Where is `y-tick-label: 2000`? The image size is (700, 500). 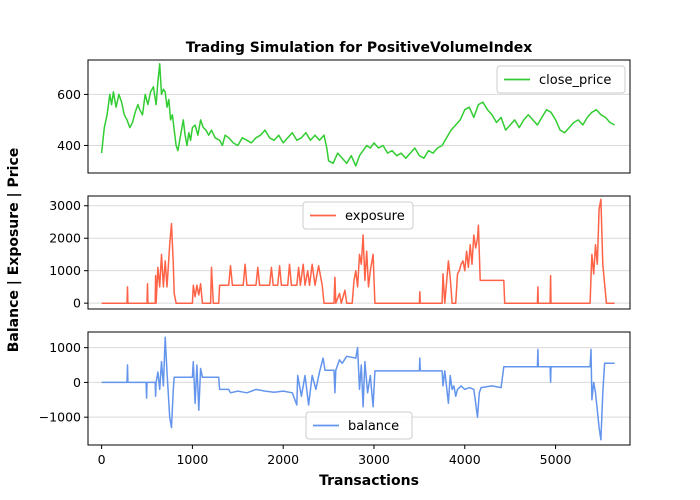
y-tick-label: 2000 is located at coordinates (65, 238).